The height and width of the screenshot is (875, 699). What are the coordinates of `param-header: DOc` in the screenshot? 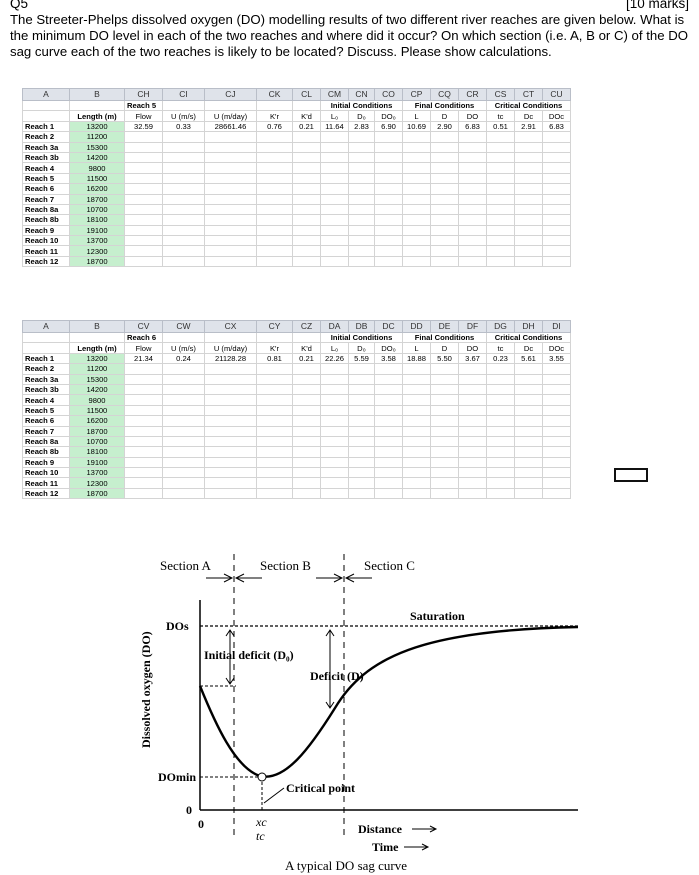 It's located at (556, 348).